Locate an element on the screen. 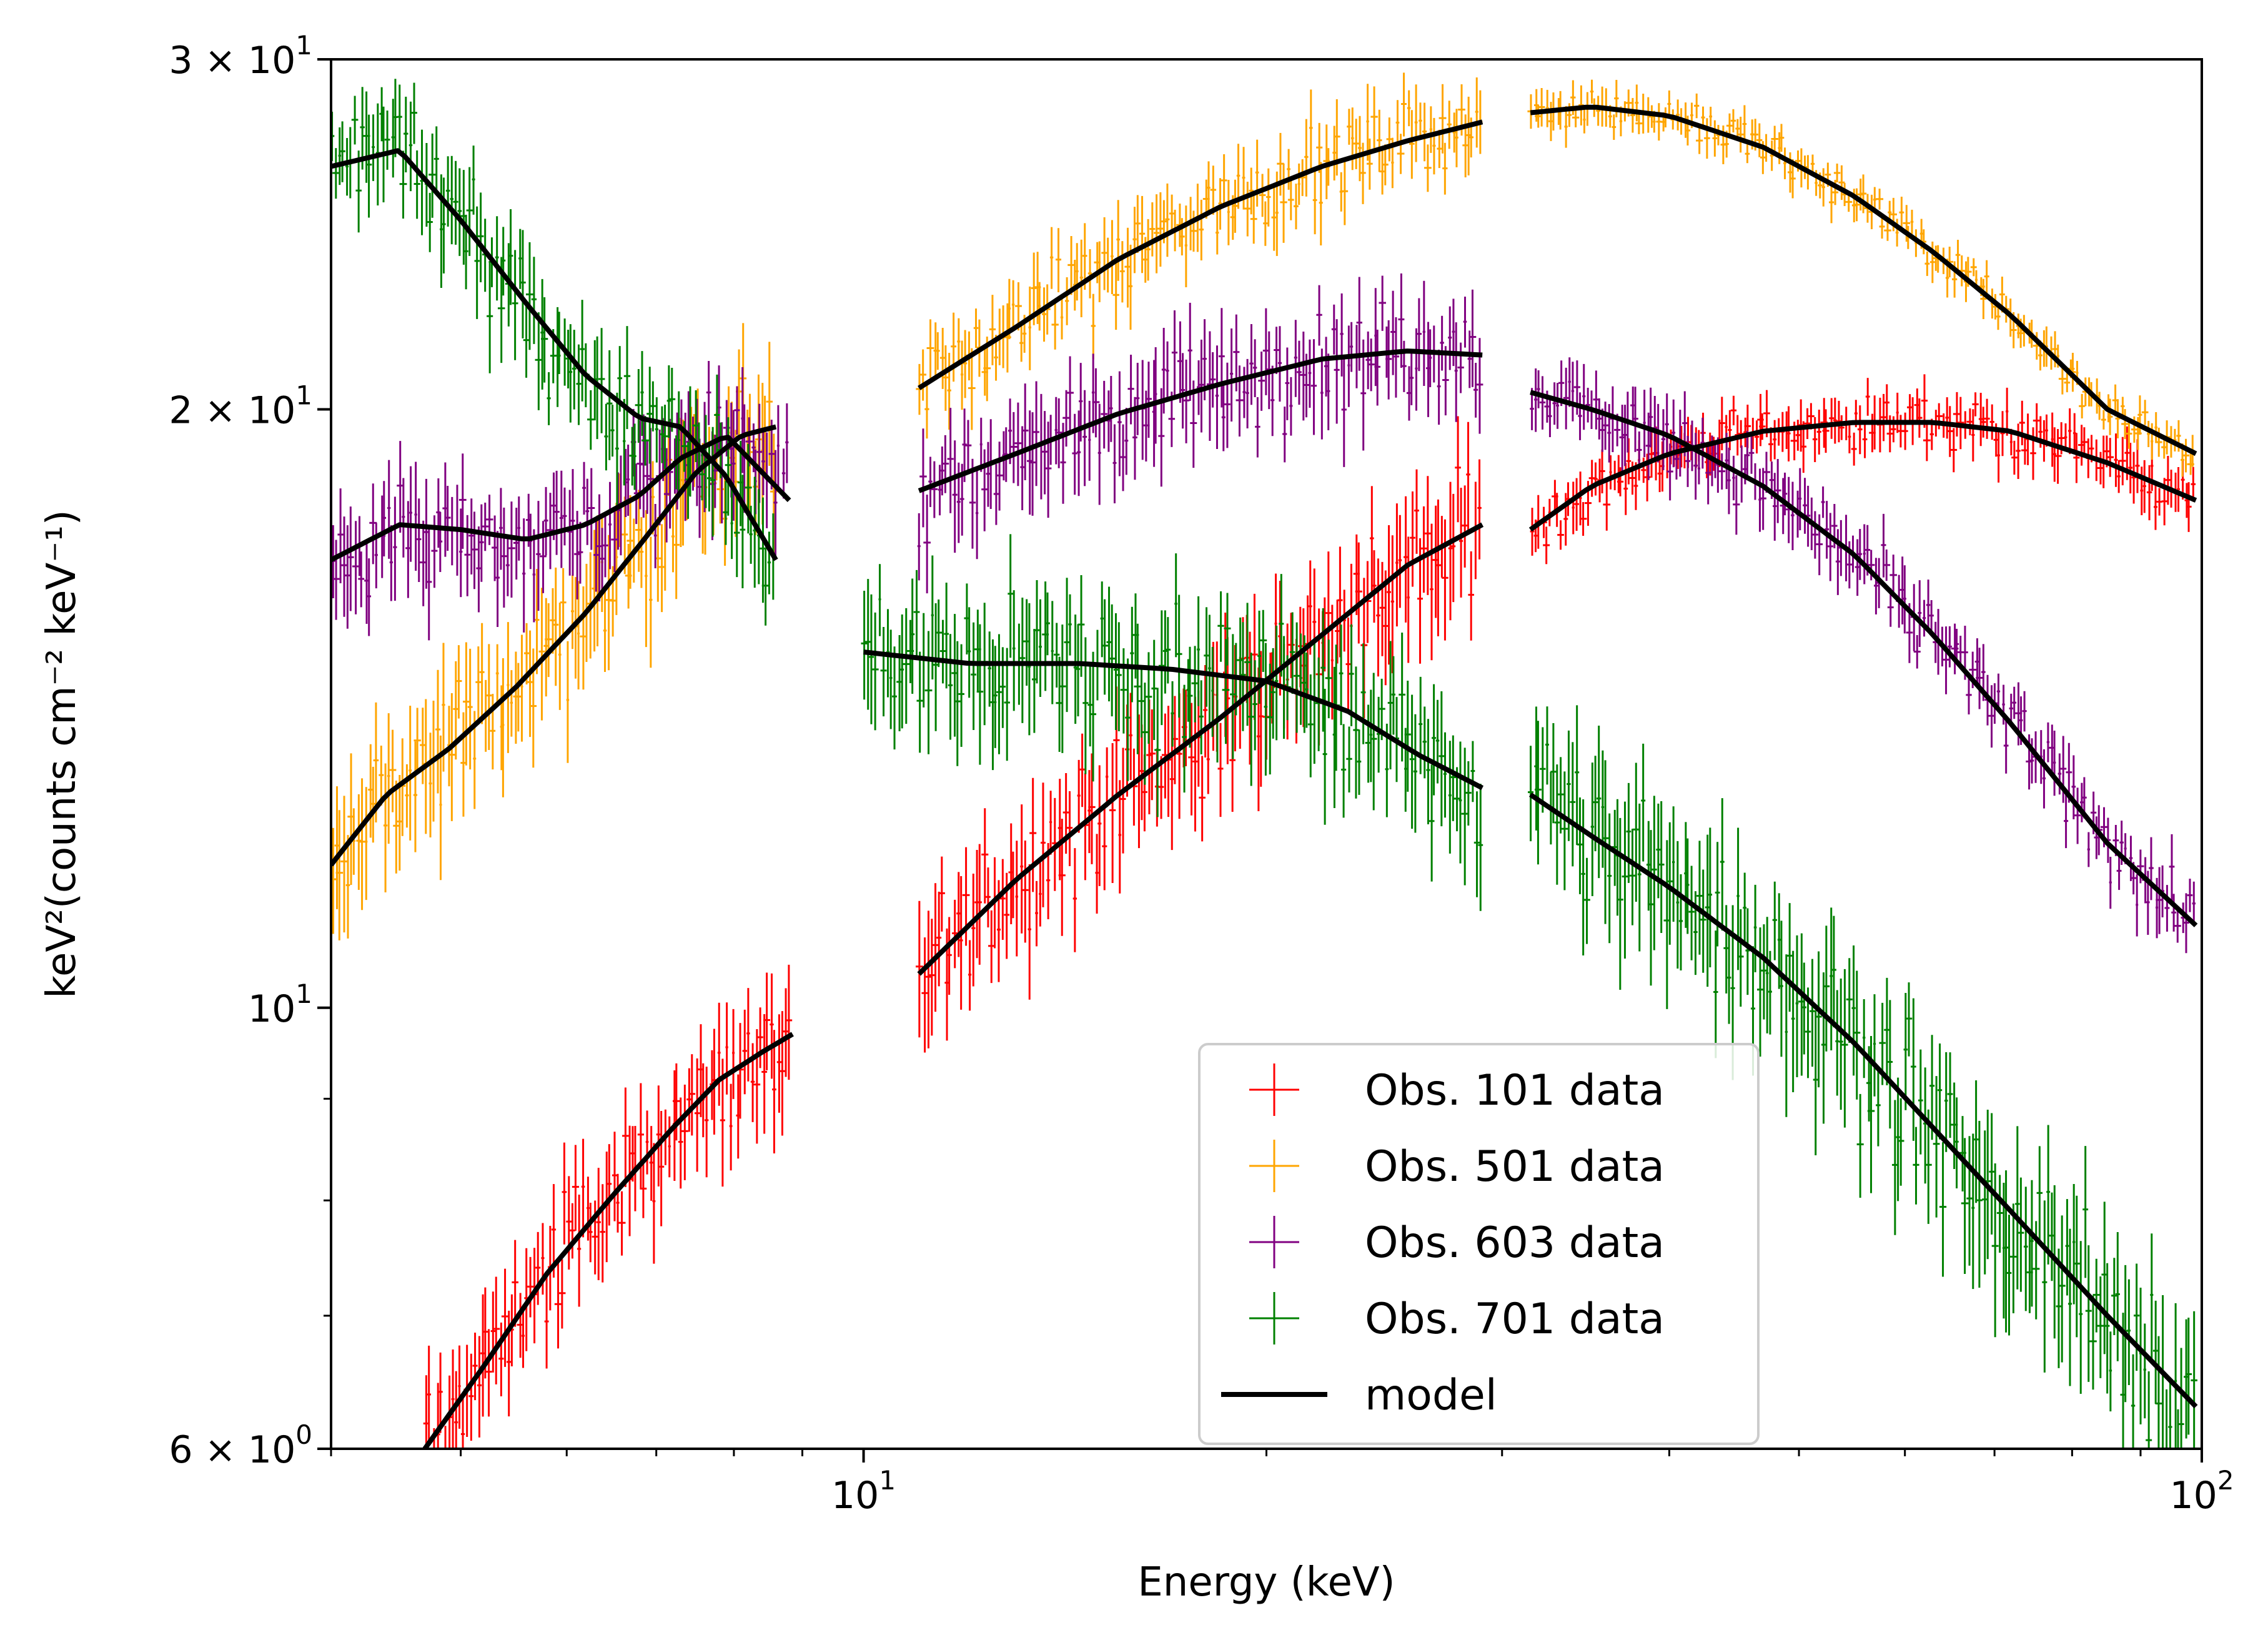 The width and height of the screenshot is (2268, 1638). legend-label: Obs. 101 data is located at coordinates (1515, 1090).